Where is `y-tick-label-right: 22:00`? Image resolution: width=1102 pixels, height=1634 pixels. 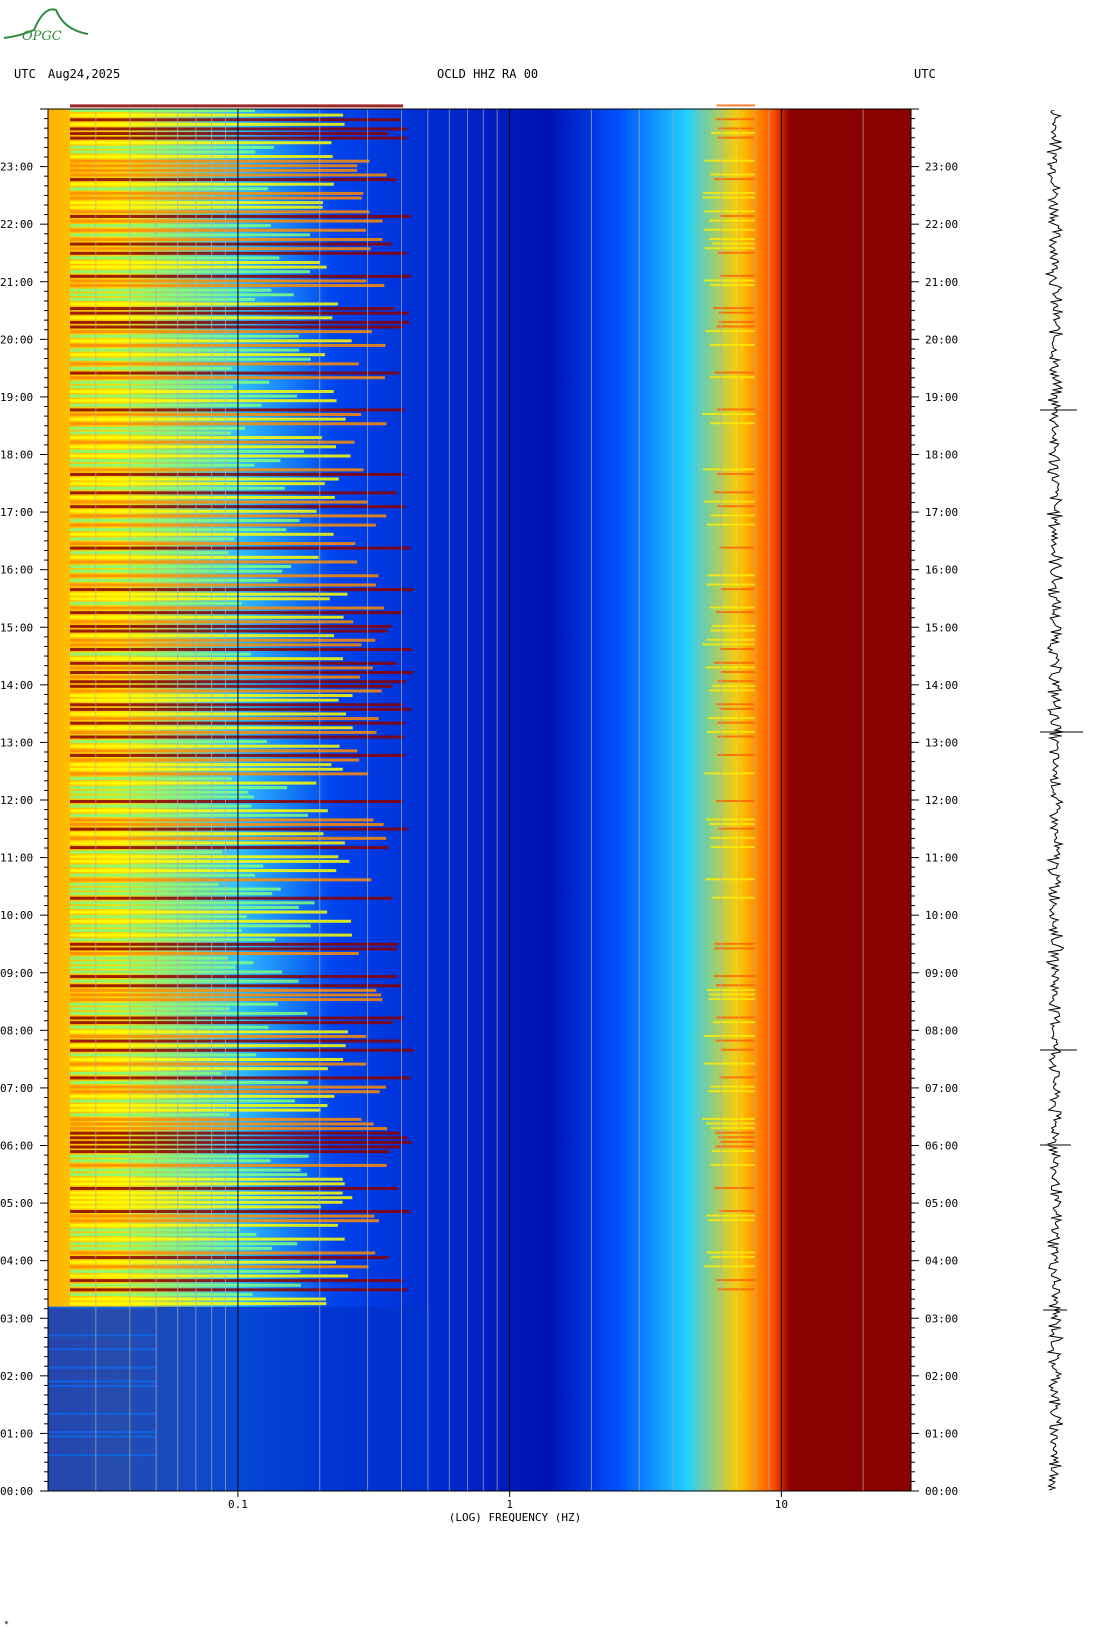
y-tick-label-right: 22:00 is located at coordinates (941, 224).